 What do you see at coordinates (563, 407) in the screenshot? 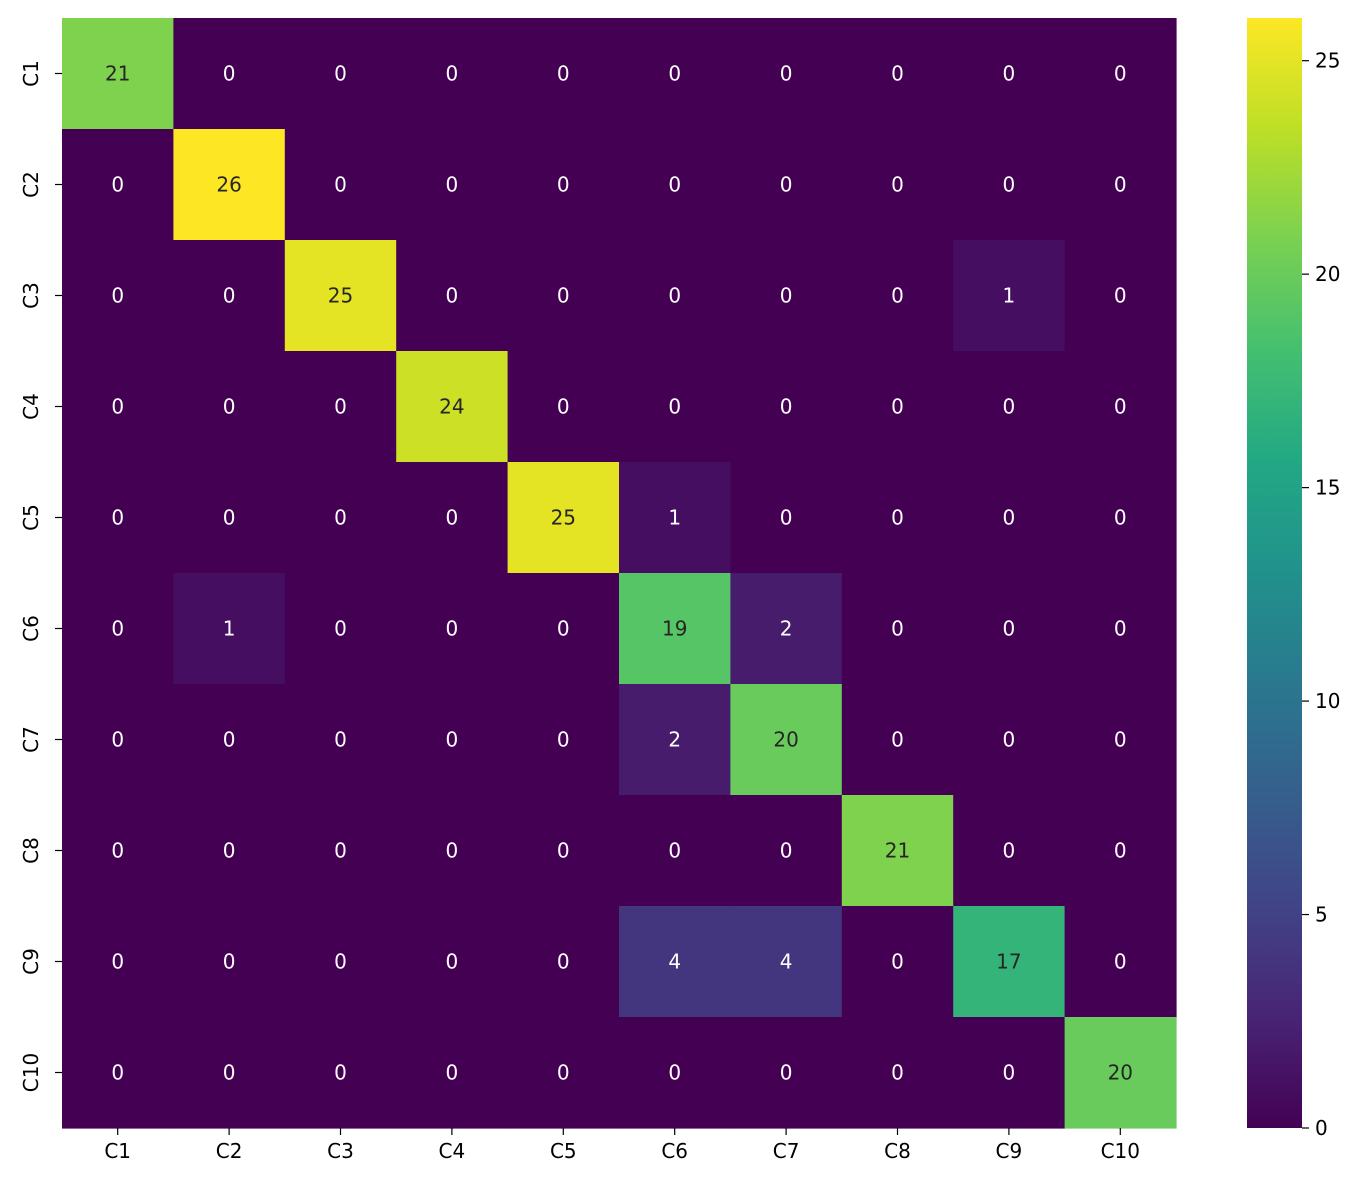
I see `heatmap-cell-C4-C5` at bounding box center [563, 407].